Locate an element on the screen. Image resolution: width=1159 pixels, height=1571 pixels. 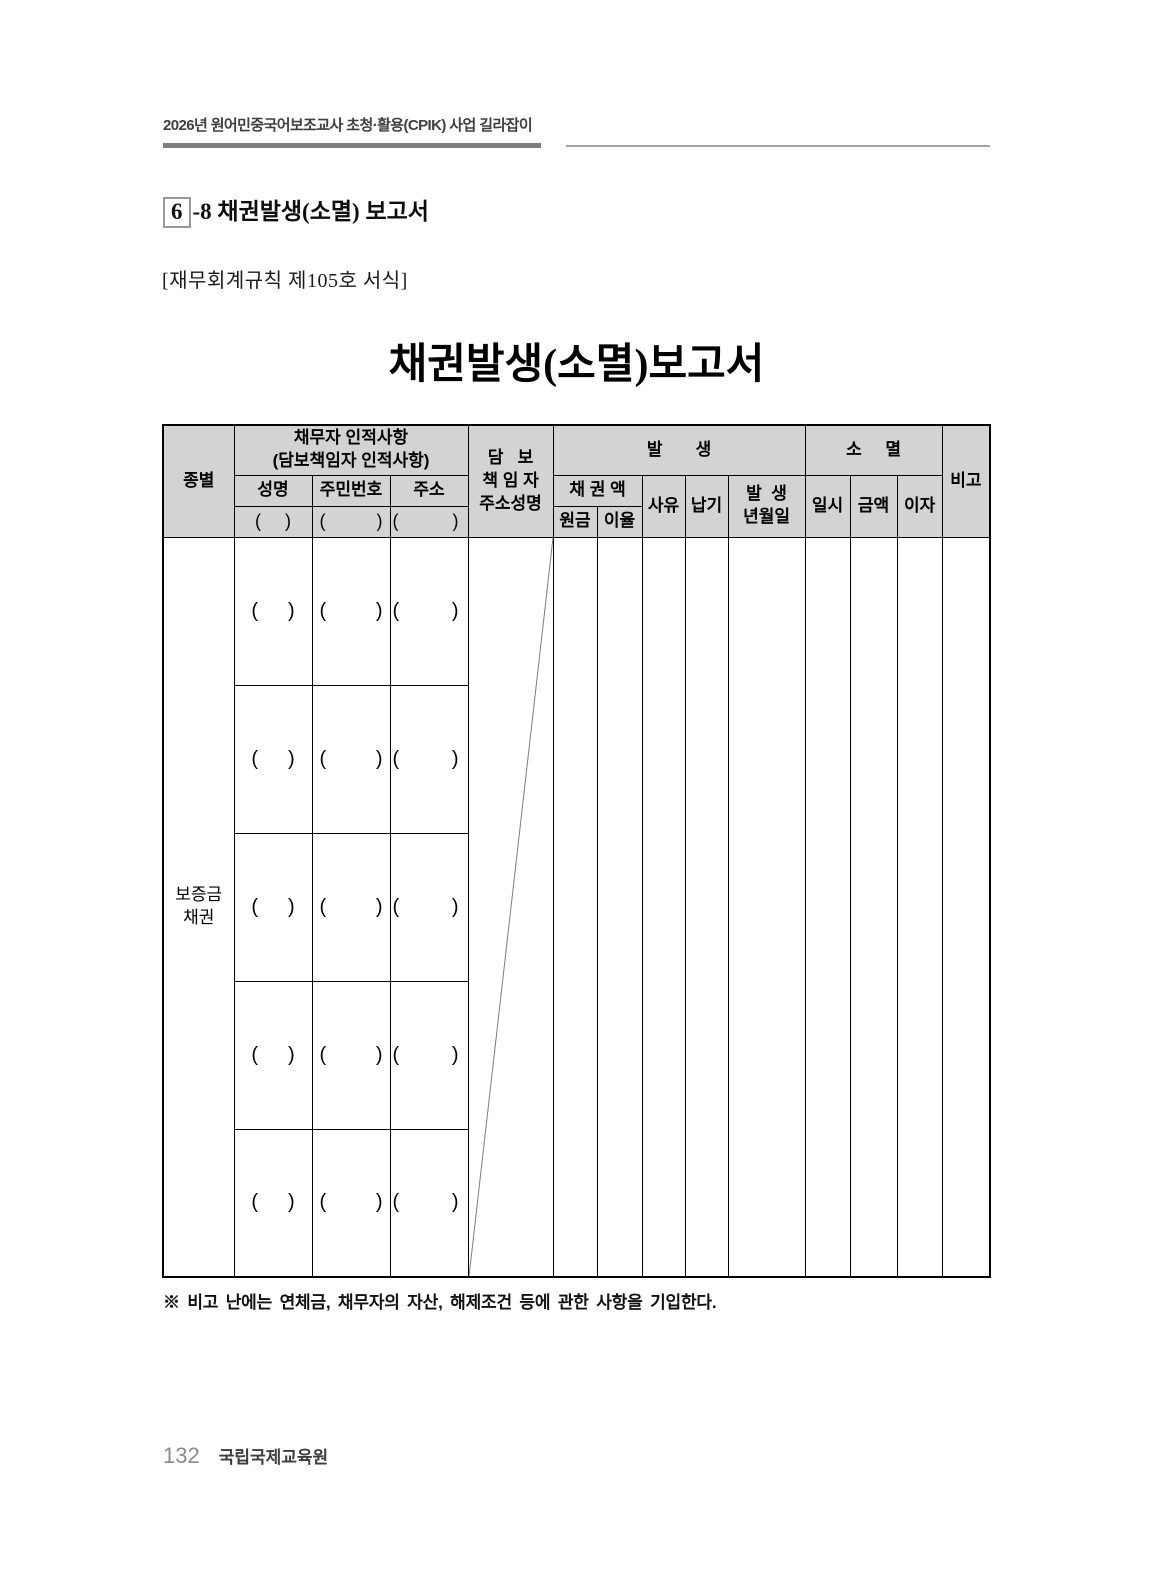
table-header-row-2: 성명 주민번호 주소 채 권 액 사유 납기 발 생 년월일 일시 금액 이자 is located at coordinates (576, 506).